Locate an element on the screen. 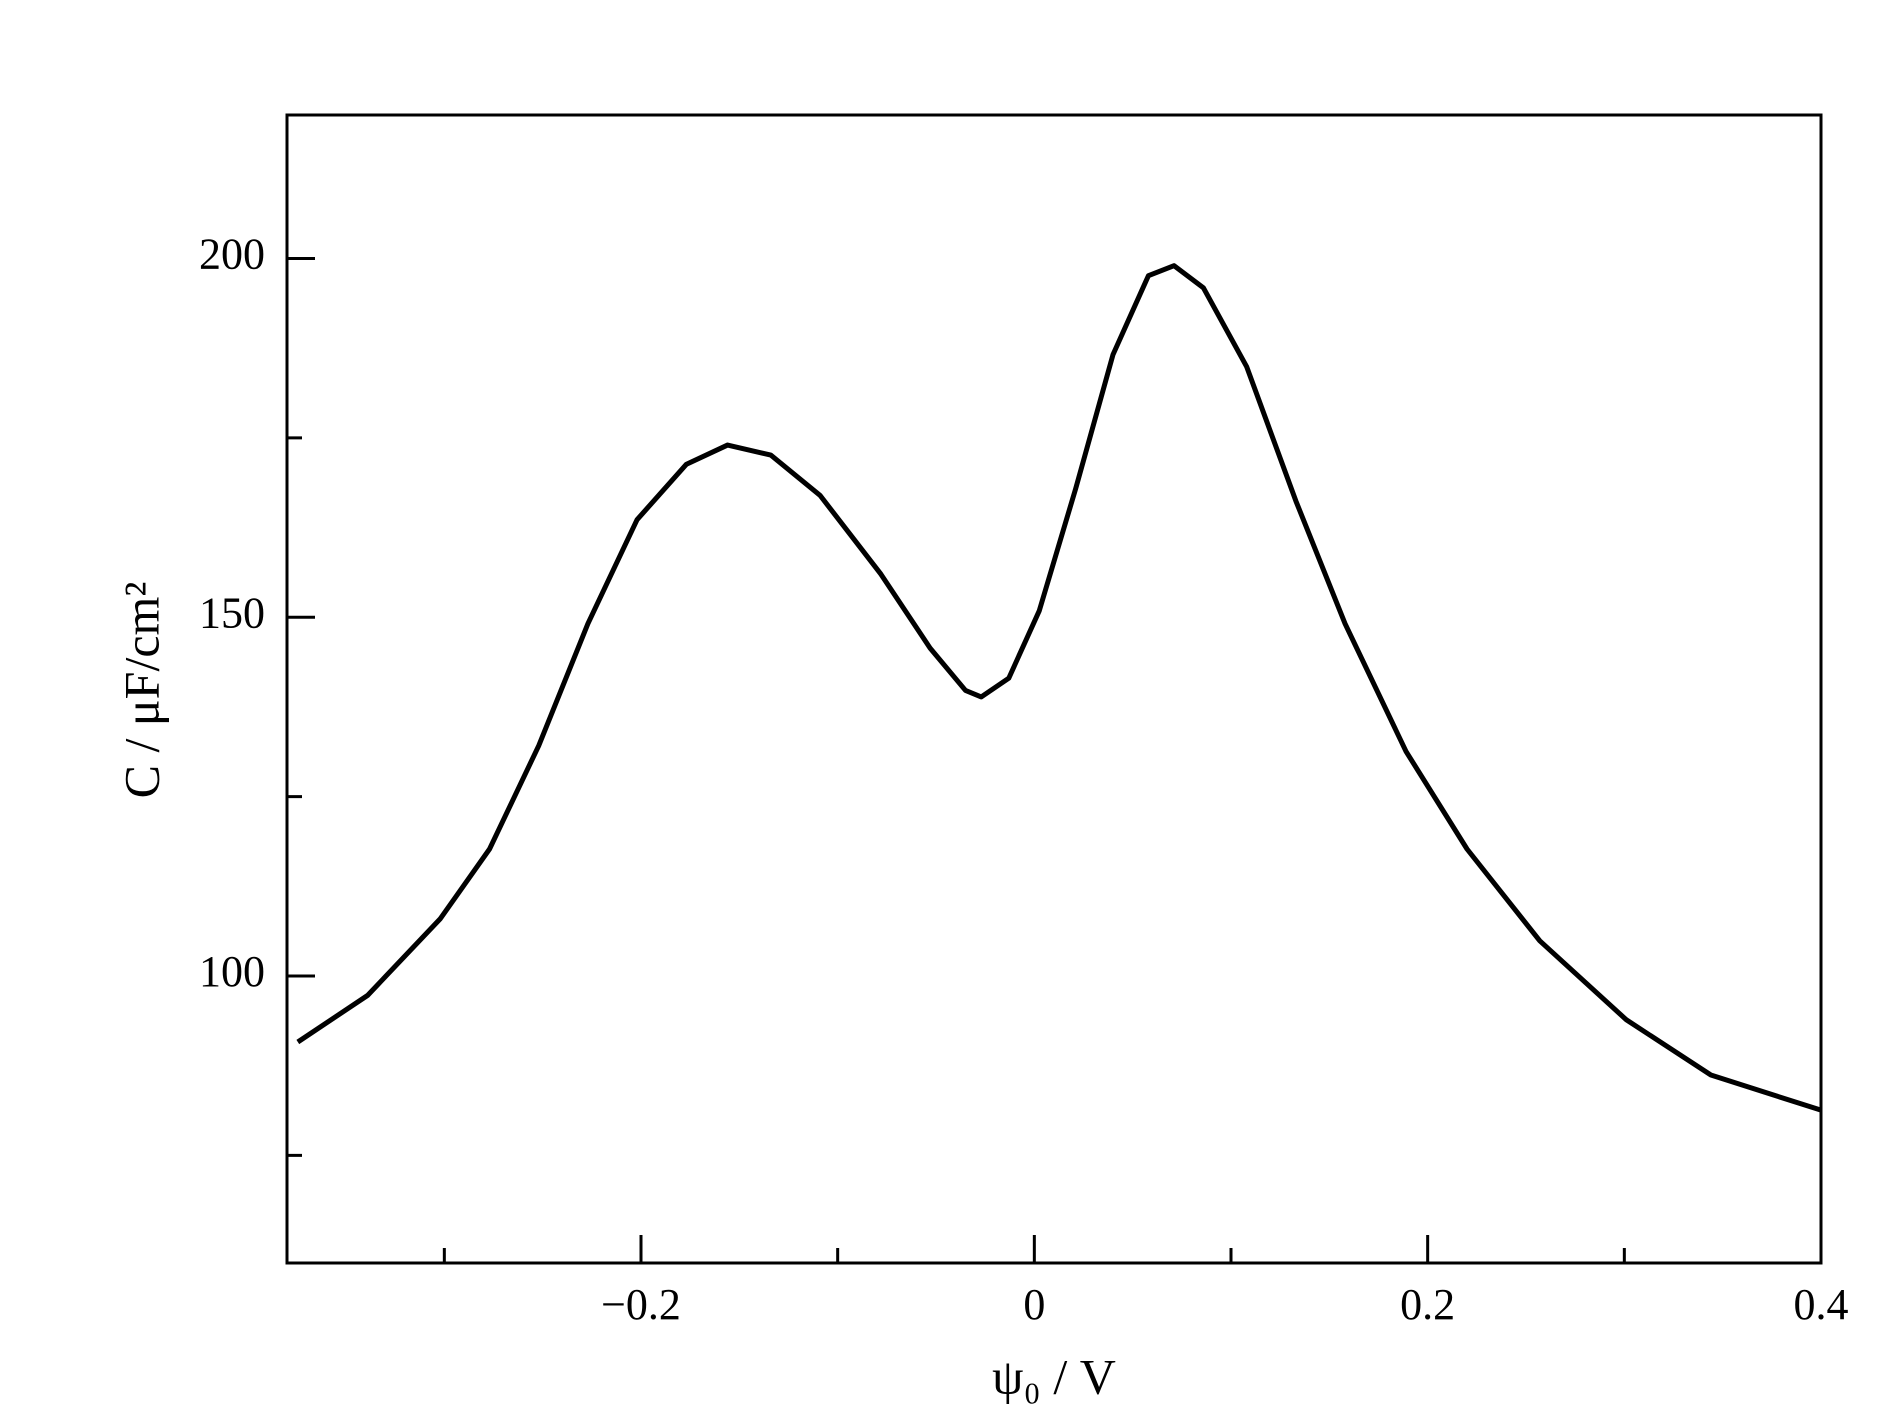 The image size is (1889, 1417). x-tick-label: 0.4 is located at coordinates (1821, 1304).